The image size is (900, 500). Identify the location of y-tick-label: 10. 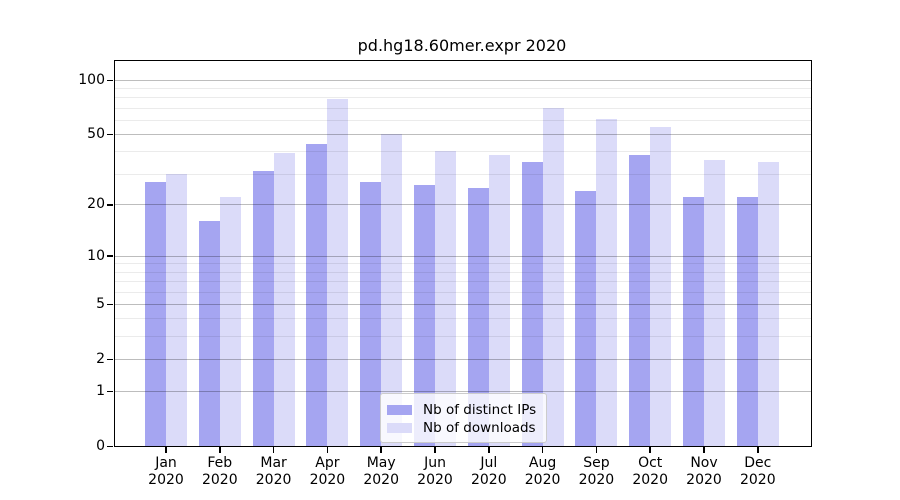
(96, 255).